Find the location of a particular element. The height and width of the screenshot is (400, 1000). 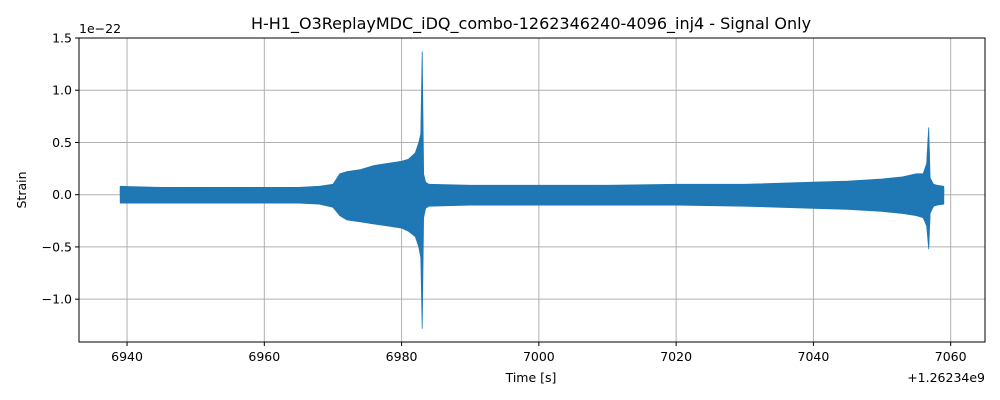

y-tick-label: 1.0 is located at coordinates (62, 90).